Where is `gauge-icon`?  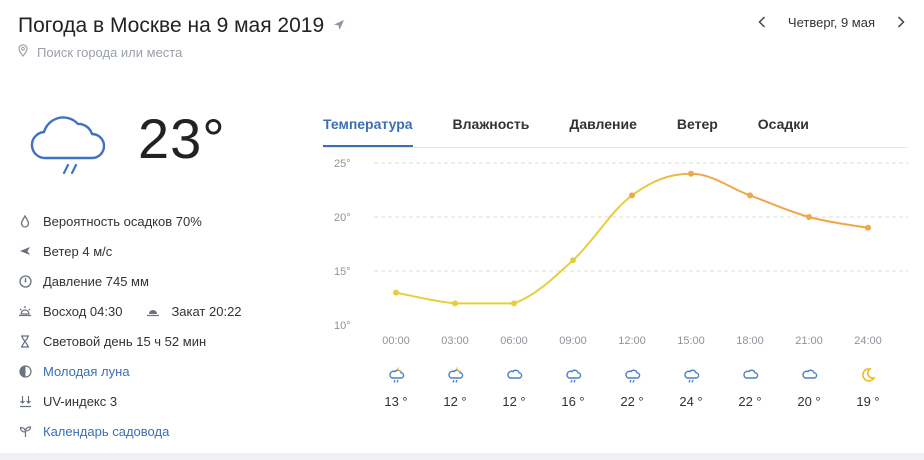 gauge-icon is located at coordinates (25, 281).